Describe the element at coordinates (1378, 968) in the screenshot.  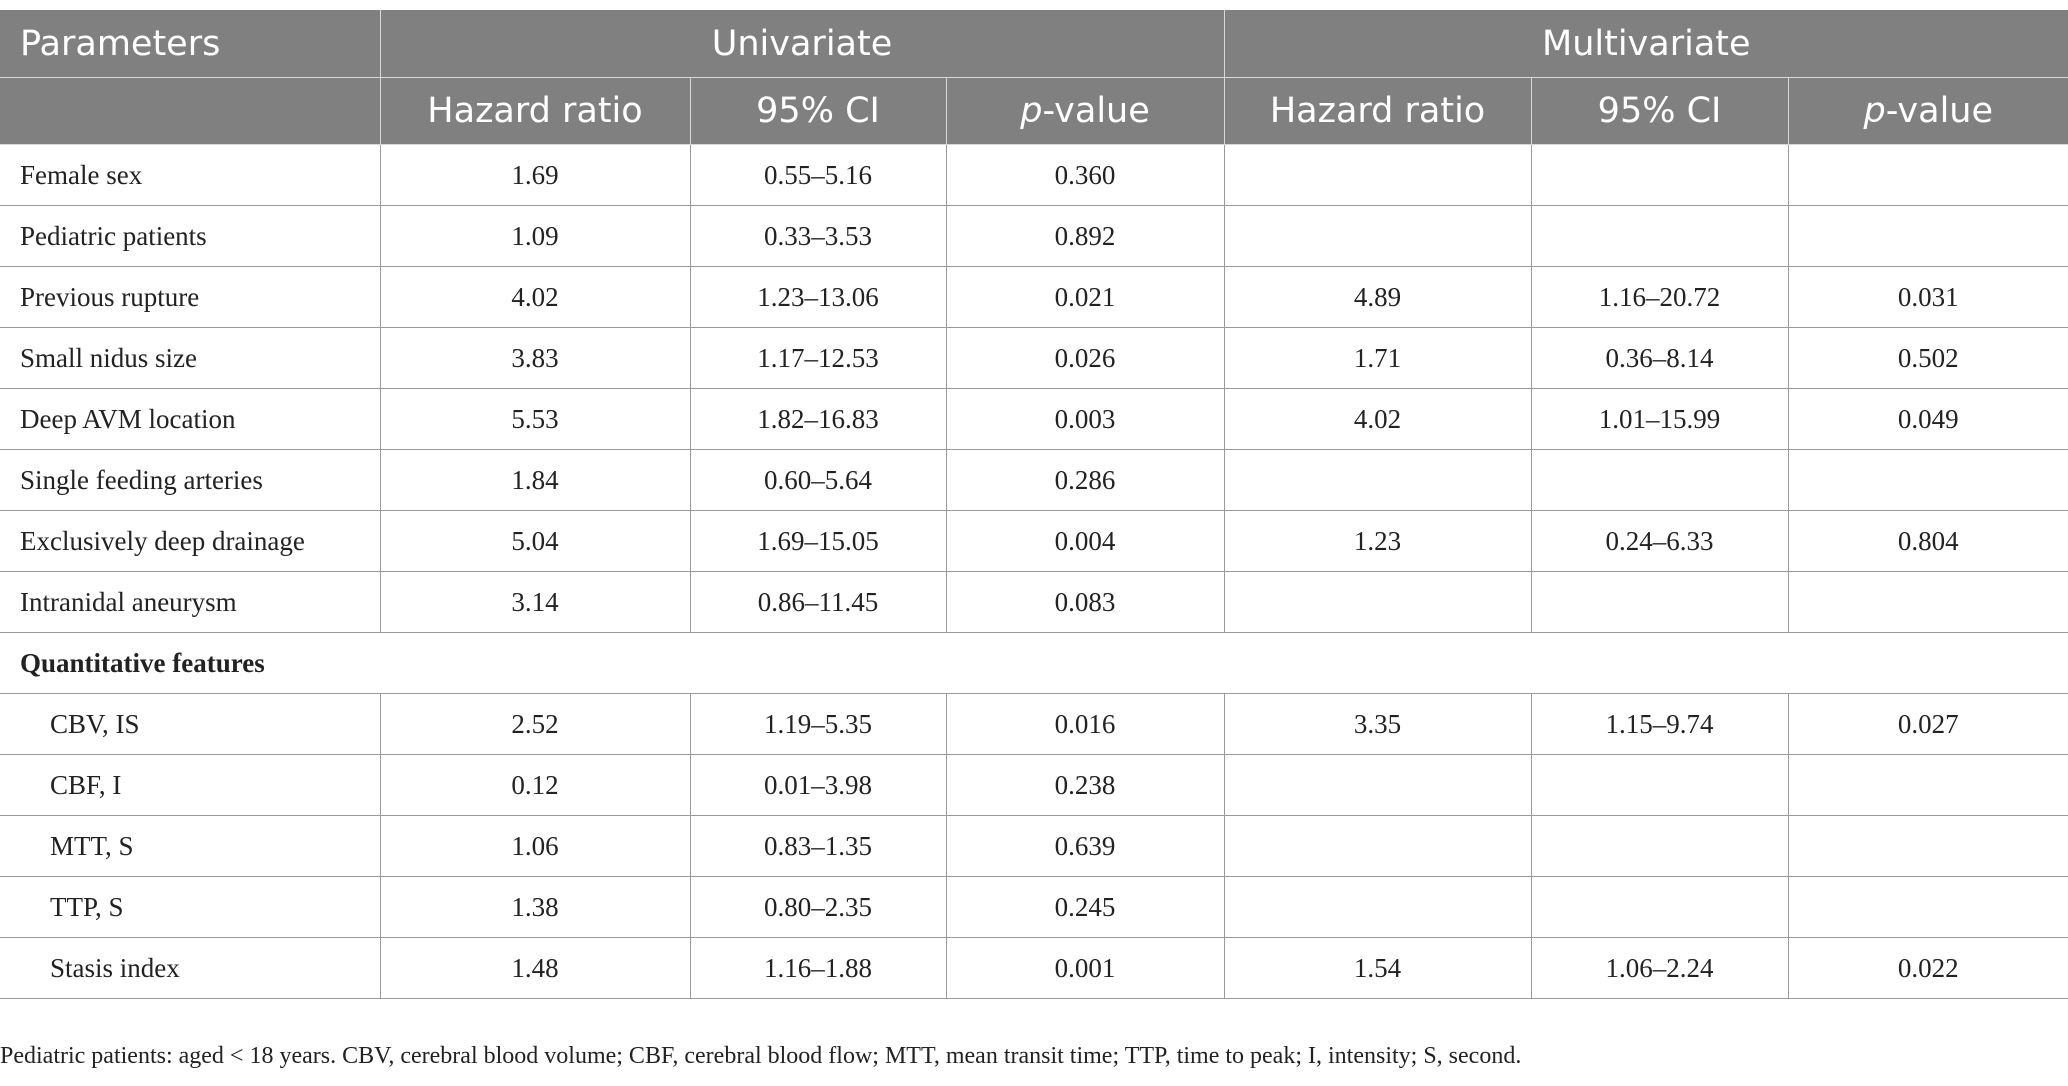
I see `multivariate-hazard-ratio: 1.54` at that location.